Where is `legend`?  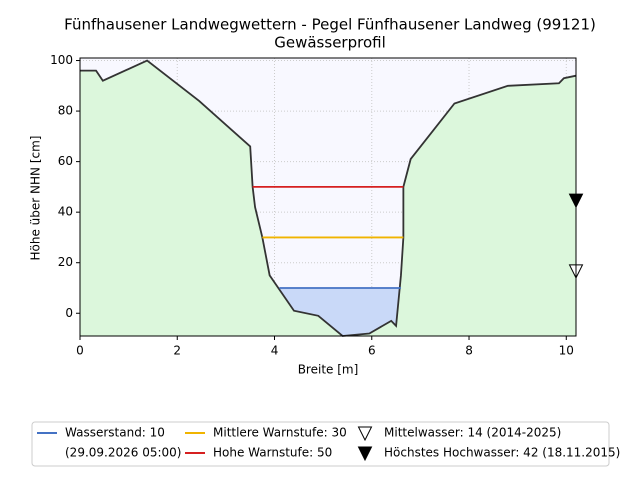 legend is located at coordinates (320, 444).